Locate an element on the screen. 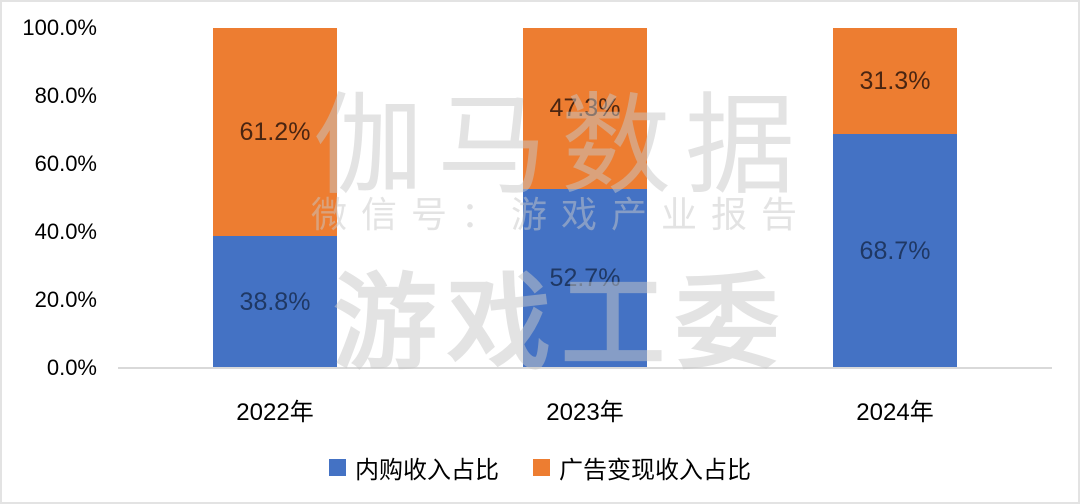 The height and width of the screenshot is (504, 1080). y-axis-tick-label: 100.0% is located at coordinates (59, 27).